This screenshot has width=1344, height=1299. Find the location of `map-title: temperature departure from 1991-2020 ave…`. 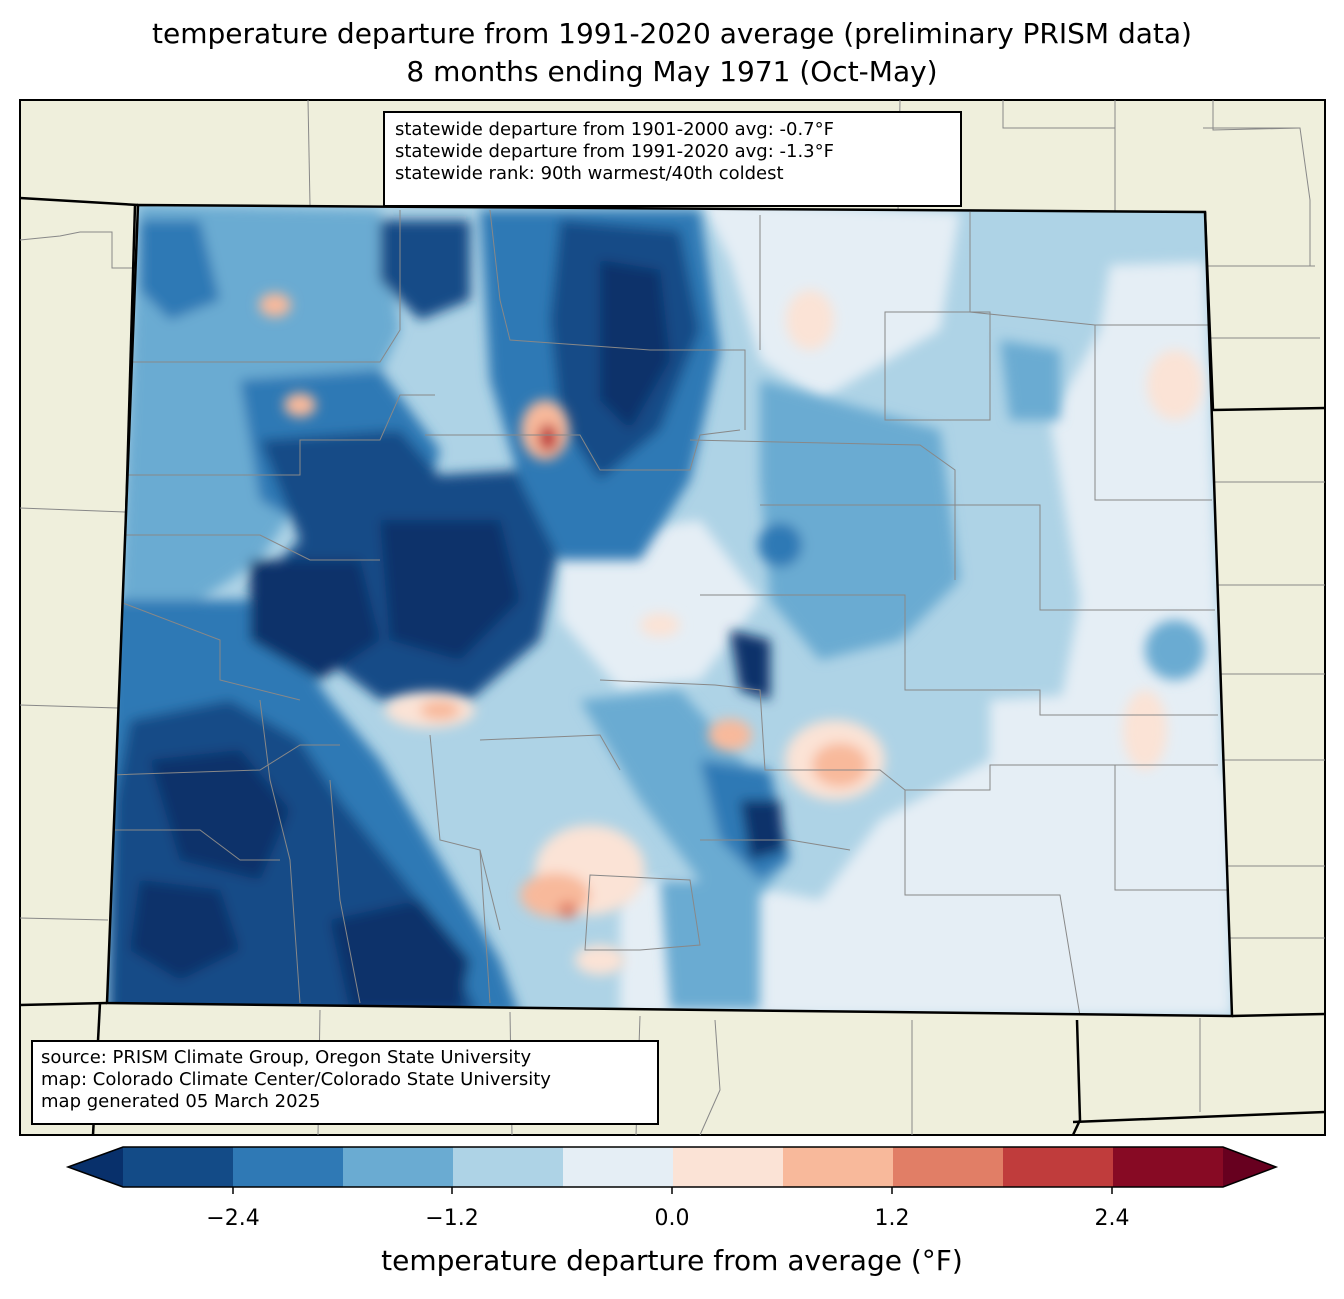

map-title: temperature departure from 1991-2020 ave… is located at coordinates (672, 33).